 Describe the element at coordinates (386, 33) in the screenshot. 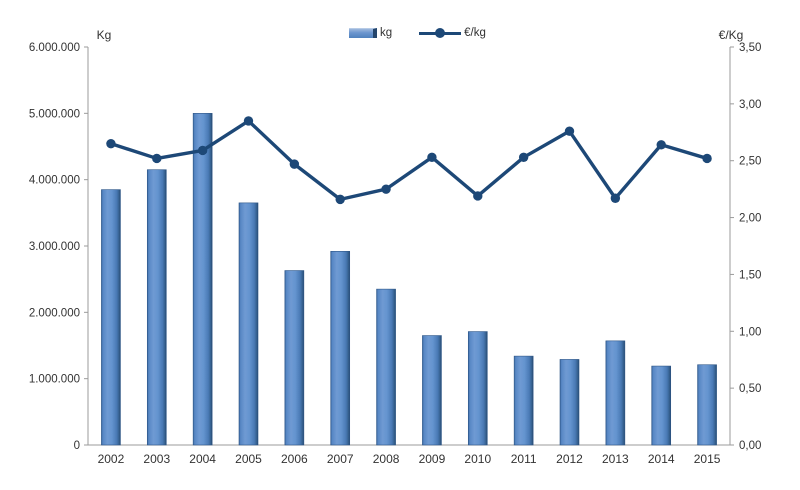

I see `legend-label-kg: kg` at that location.